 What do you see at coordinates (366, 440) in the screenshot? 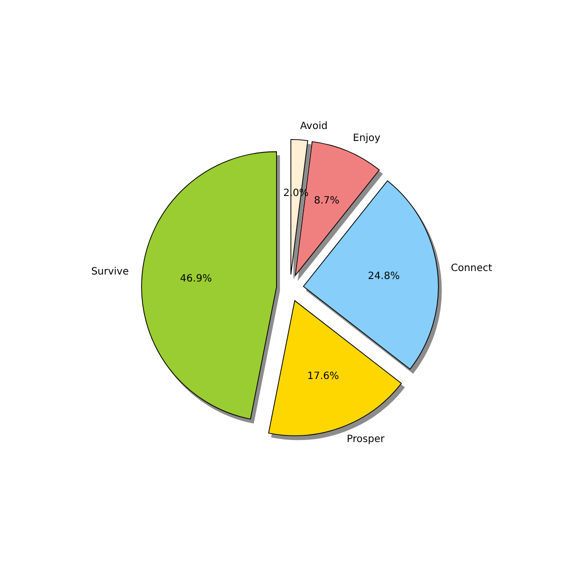
I see `slice-label: Prosper` at bounding box center [366, 440].